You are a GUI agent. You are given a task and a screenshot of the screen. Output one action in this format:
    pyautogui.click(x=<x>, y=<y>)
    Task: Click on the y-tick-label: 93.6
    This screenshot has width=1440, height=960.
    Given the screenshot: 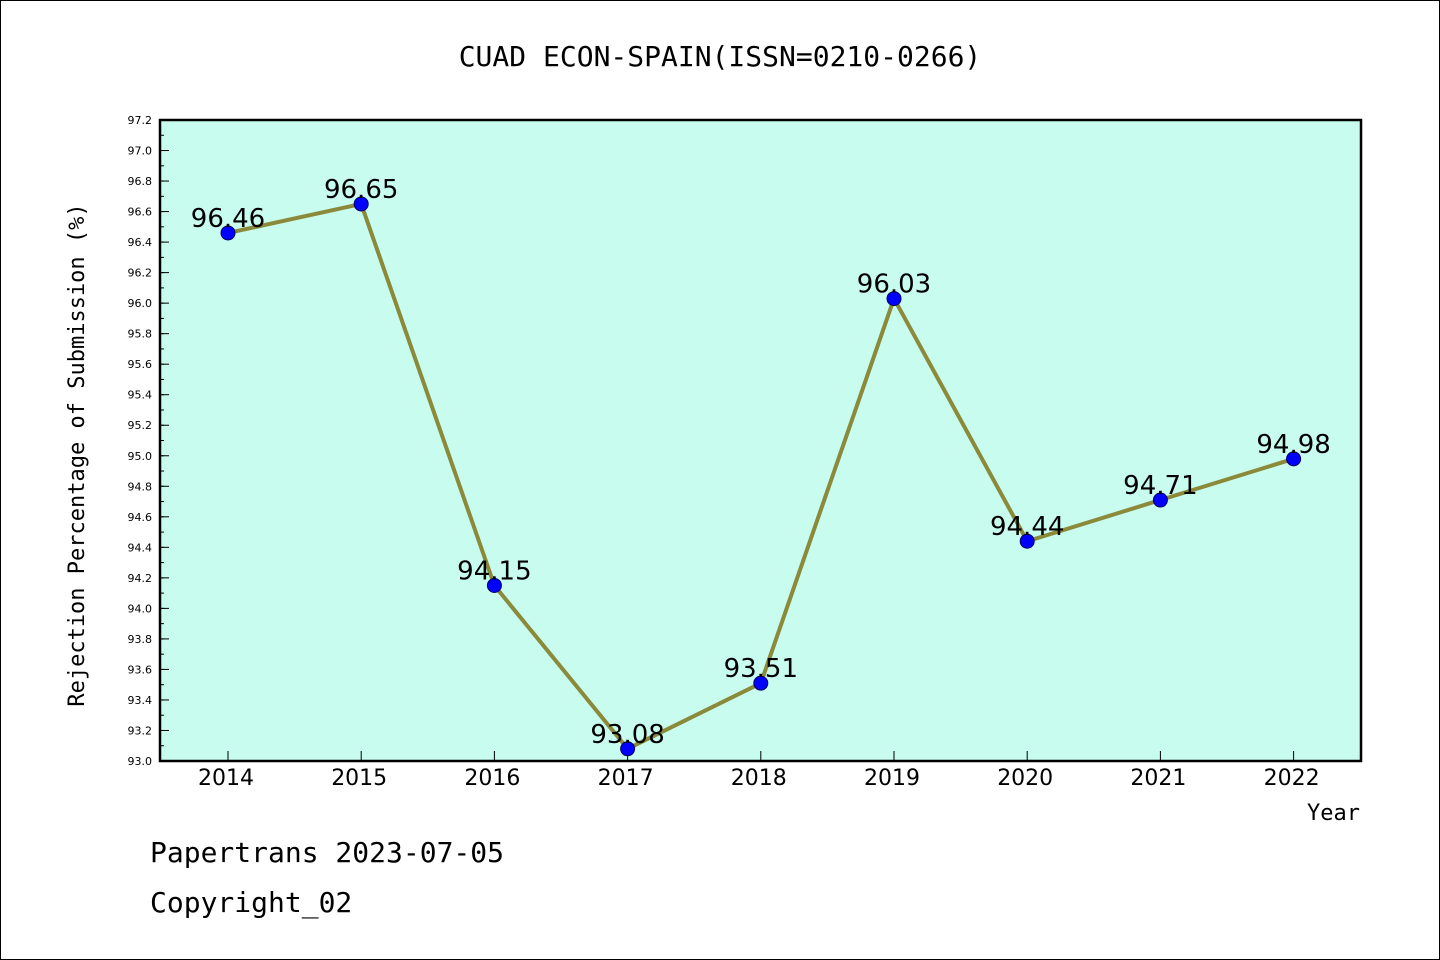 What is the action you would take?
    pyautogui.click(x=140, y=669)
    